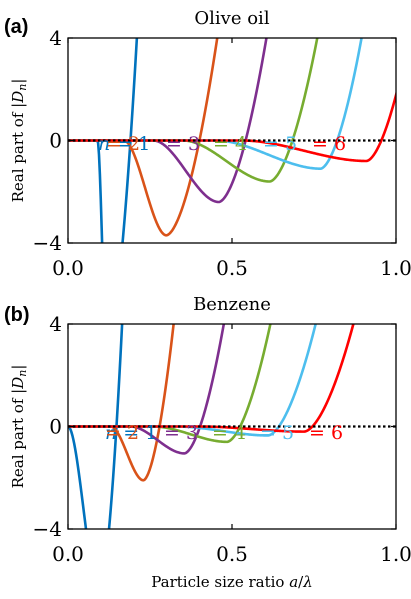  What do you see at coordinates (232, 582) in the screenshot?
I see `x-axis-label: Particle size ratio a/λ` at bounding box center [232, 582].